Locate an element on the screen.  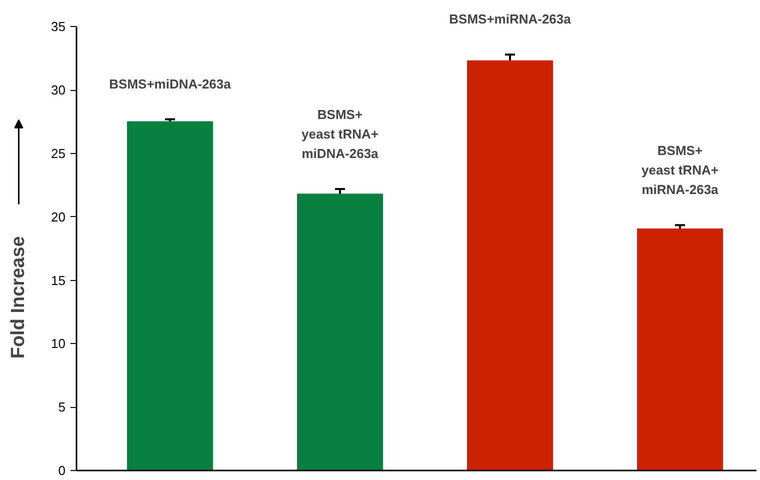
annotation: BSMS+miDNA-263a is located at coordinates (170, 84).